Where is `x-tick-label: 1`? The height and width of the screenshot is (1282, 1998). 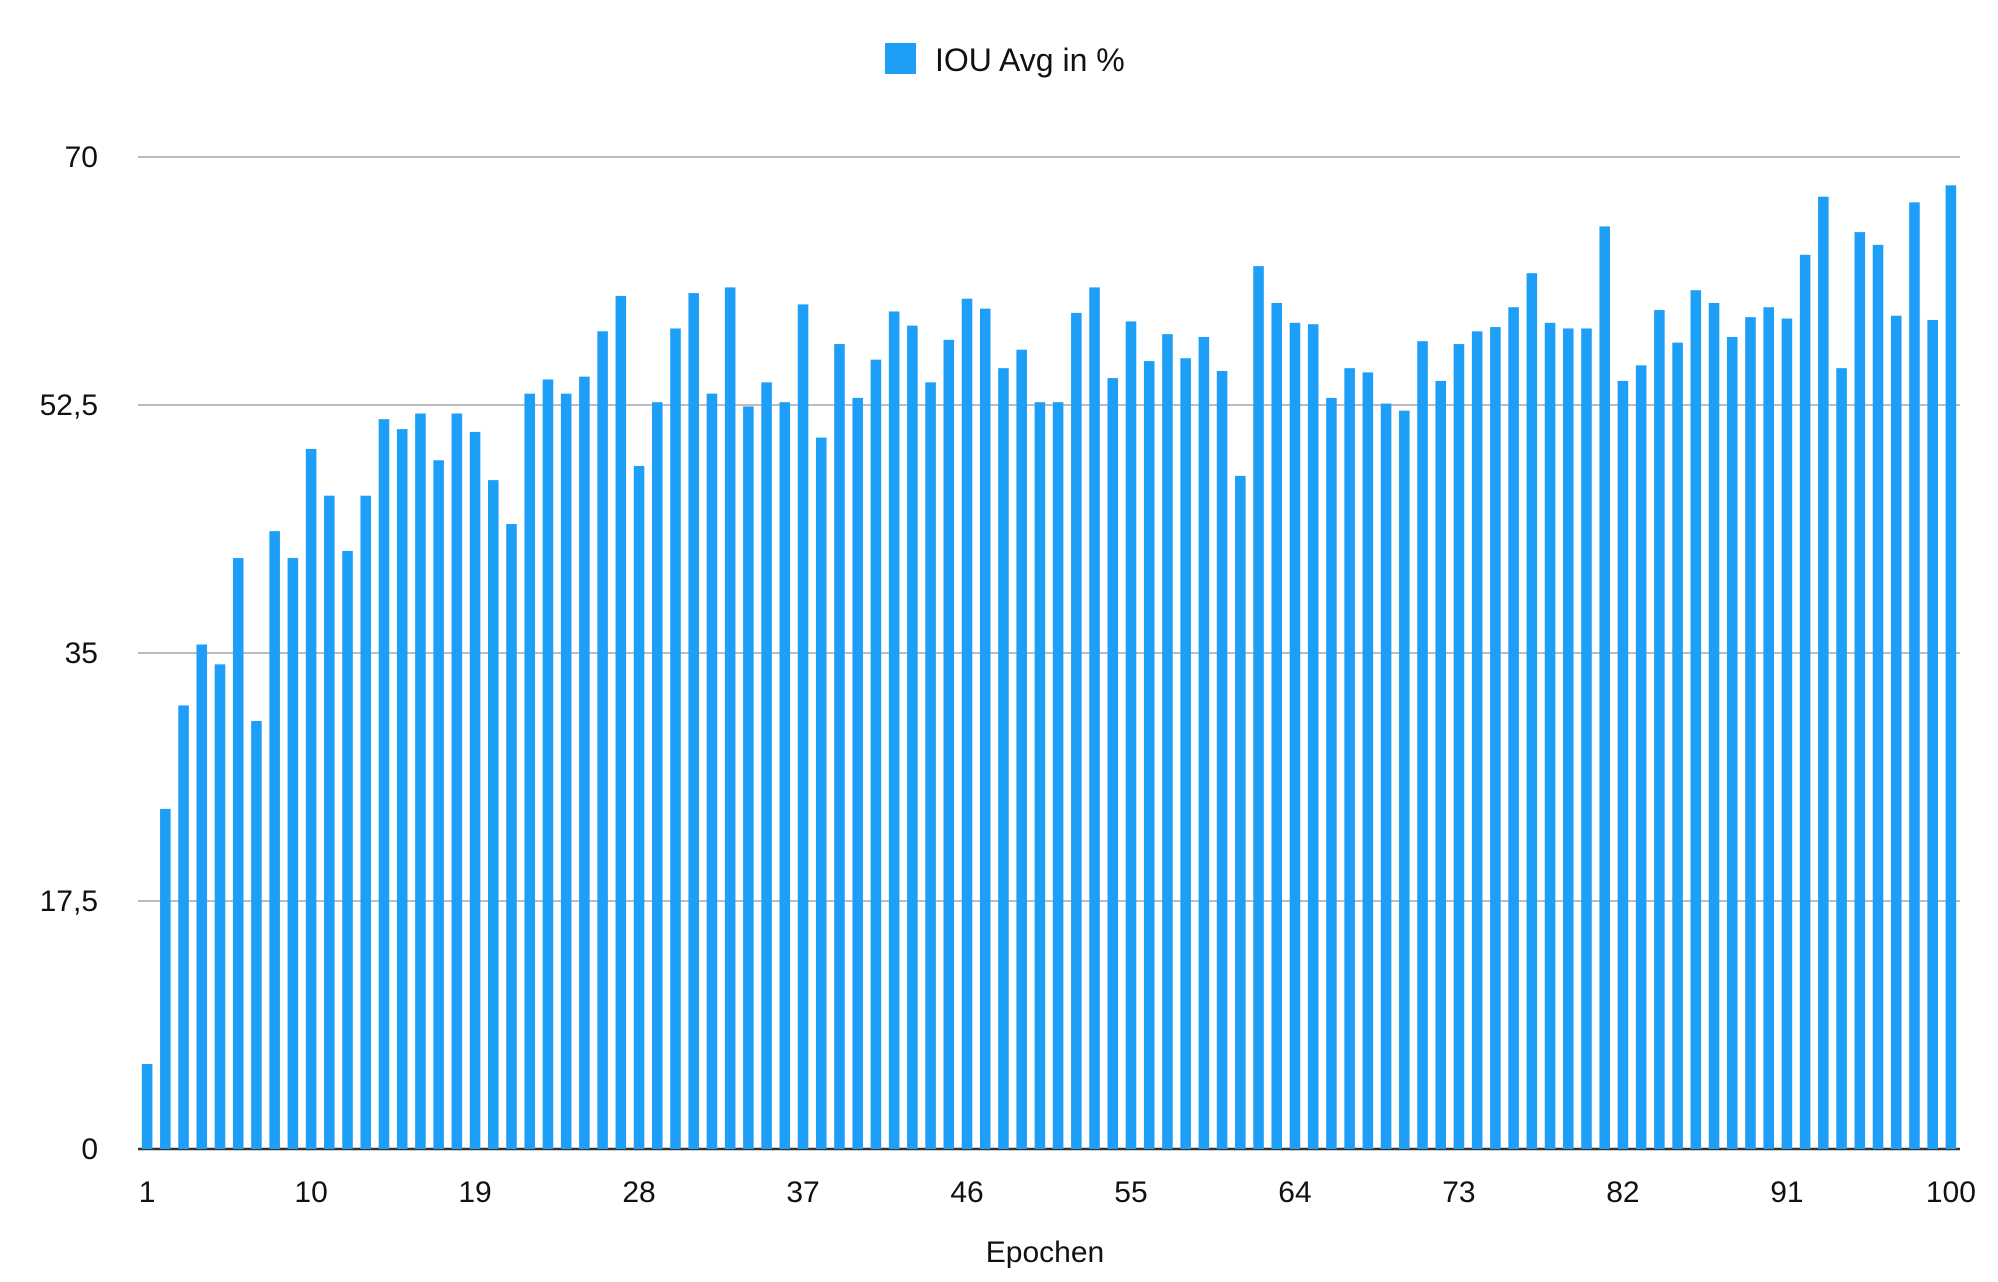
x-tick-label: 1 is located at coordinates (147, 1192).